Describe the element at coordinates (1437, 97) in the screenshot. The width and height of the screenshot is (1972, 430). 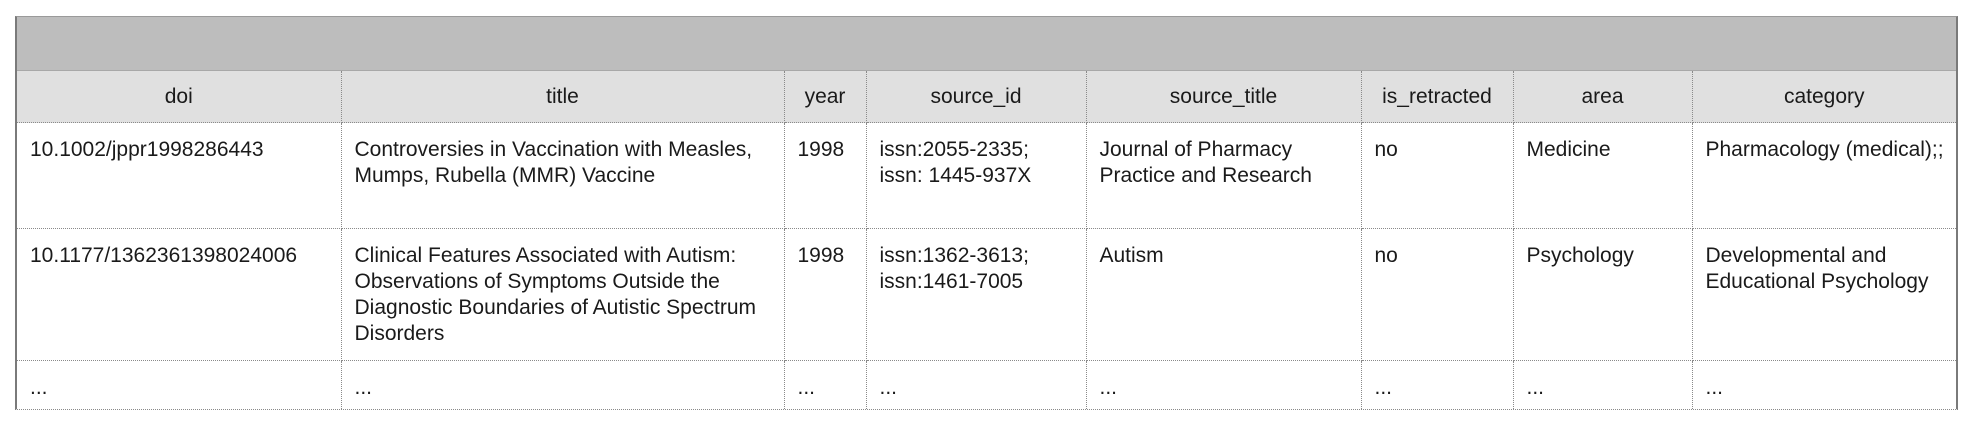
I see `column-header-is-retracted: is_retracted` at that location.